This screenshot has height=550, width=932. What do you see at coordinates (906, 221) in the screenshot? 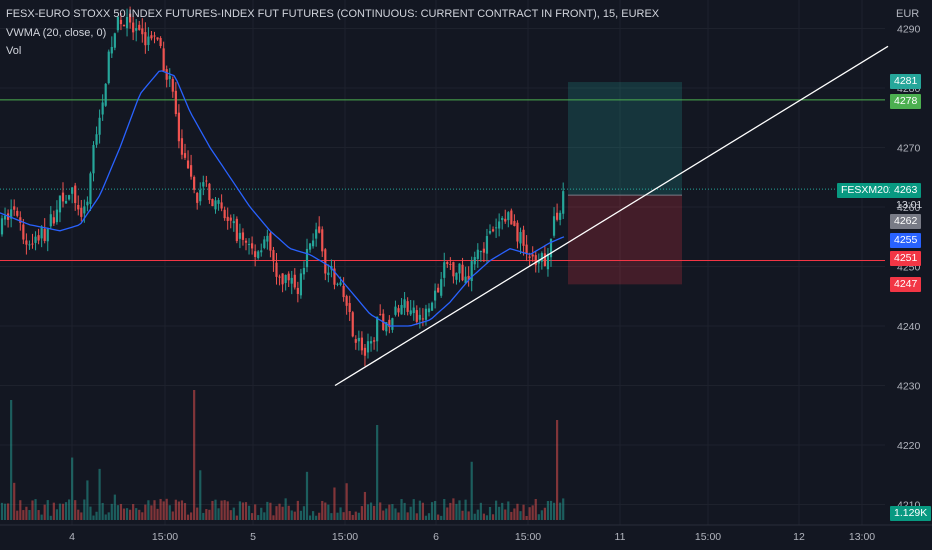
I see `entry-price-tag: 4262` at bounding box center [906, 221].